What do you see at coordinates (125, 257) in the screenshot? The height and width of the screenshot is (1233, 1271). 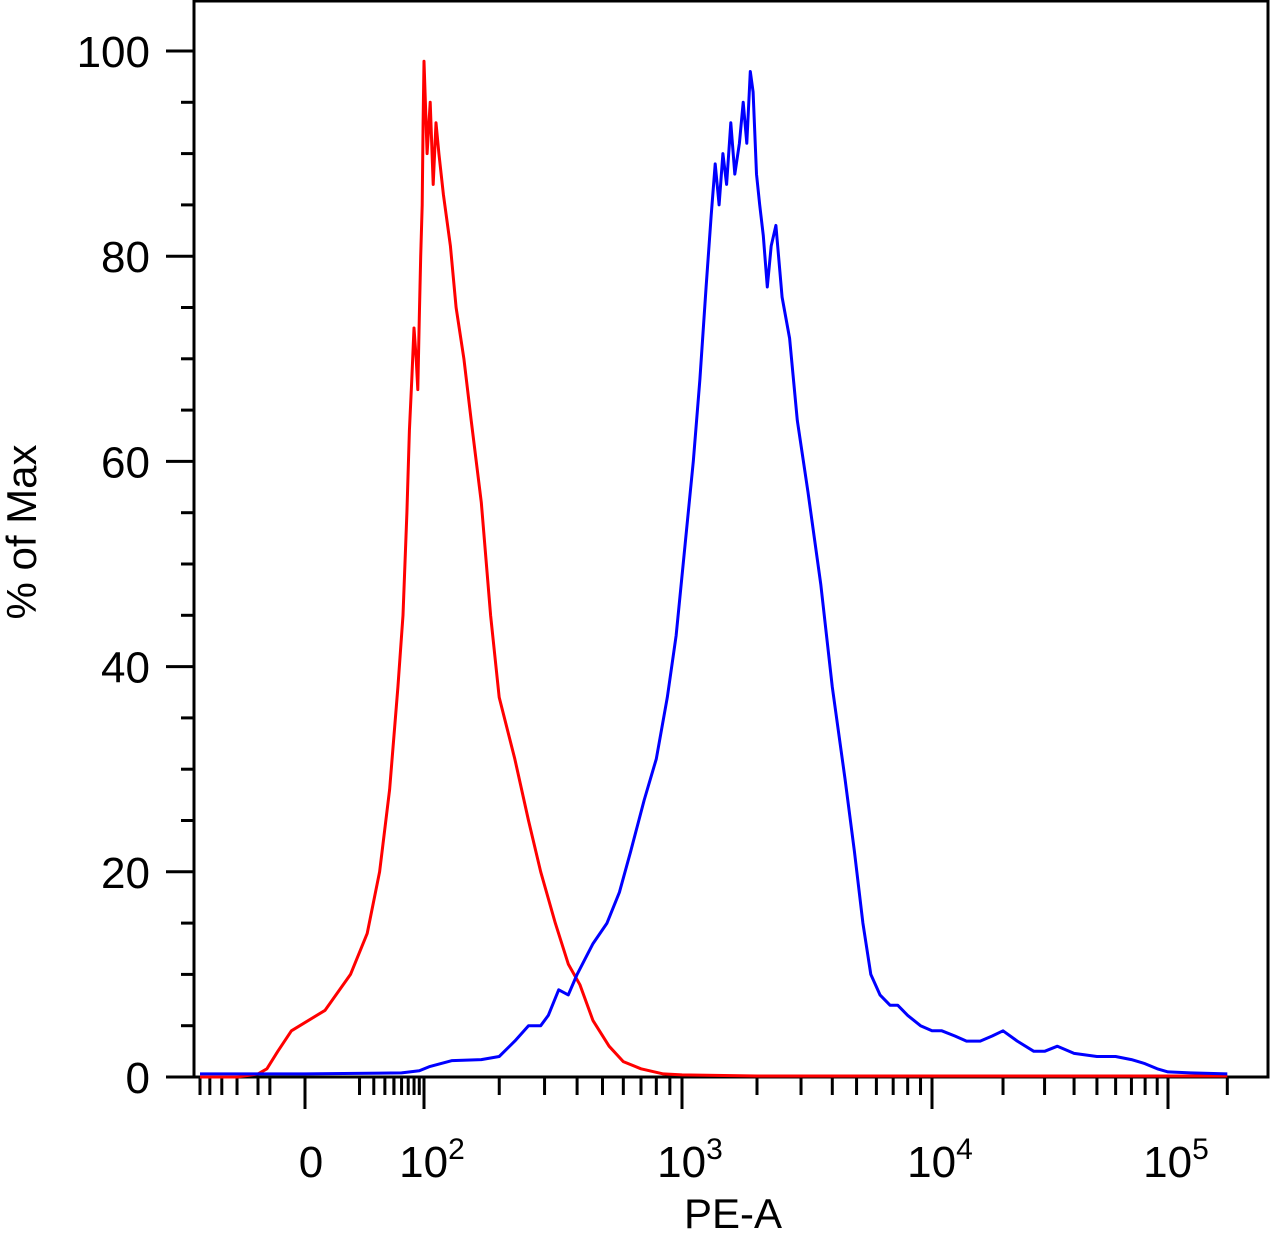 I see `y-tick-label: 80` at bounding box center [125, 257].